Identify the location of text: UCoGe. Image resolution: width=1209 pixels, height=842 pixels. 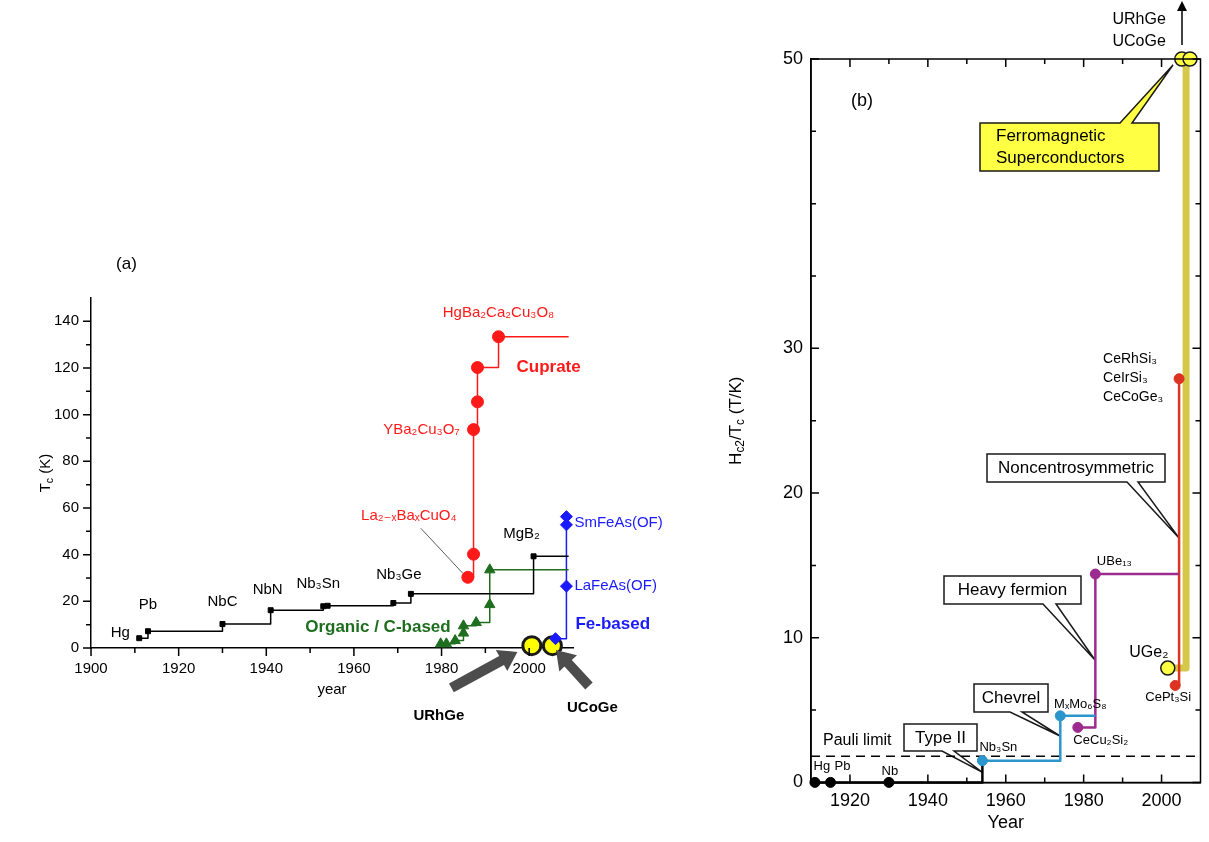
(592, 706).